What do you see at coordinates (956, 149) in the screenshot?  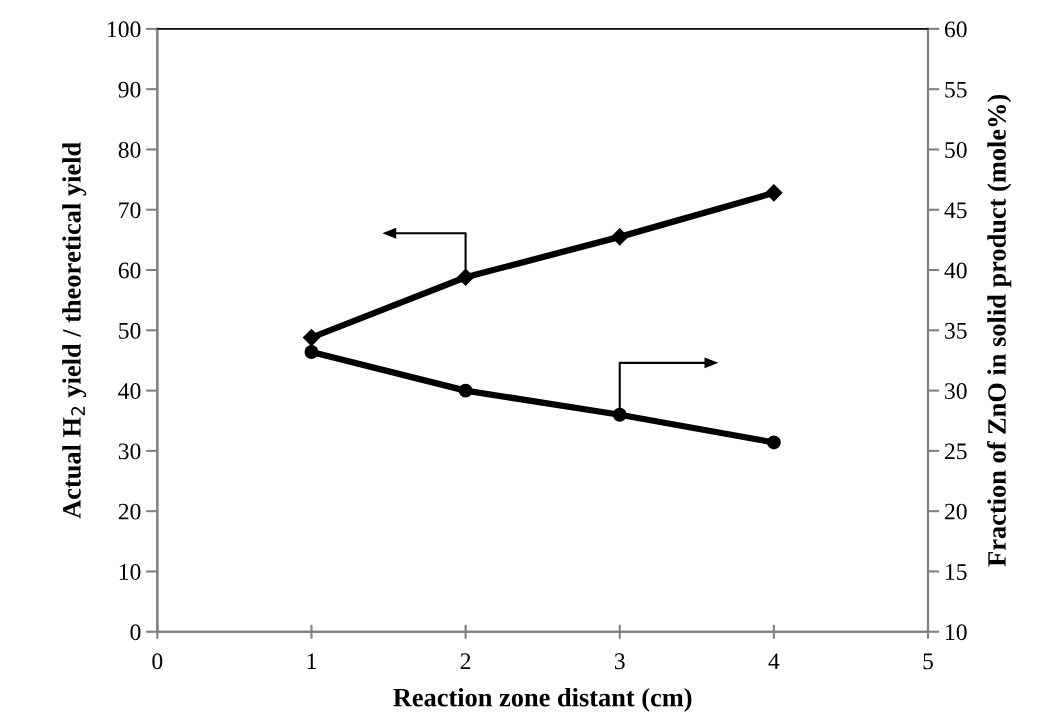 I see `y2-tick-label: 50` at bounding box center [956, 149].